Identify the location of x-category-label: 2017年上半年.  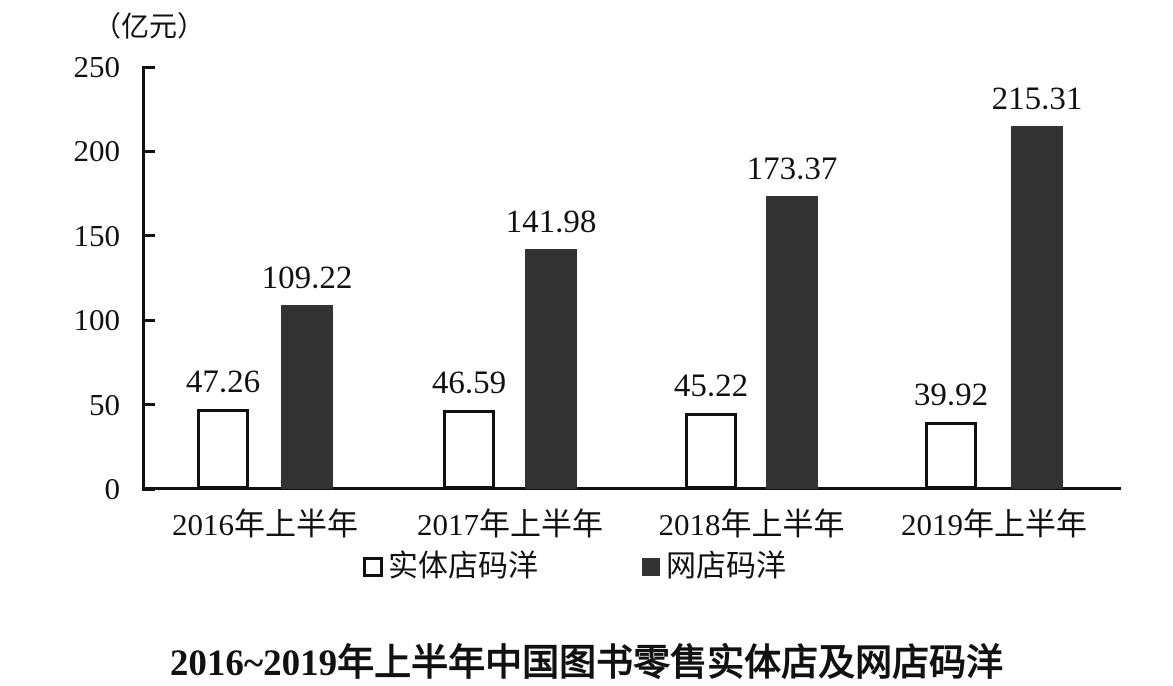
(510, 524).